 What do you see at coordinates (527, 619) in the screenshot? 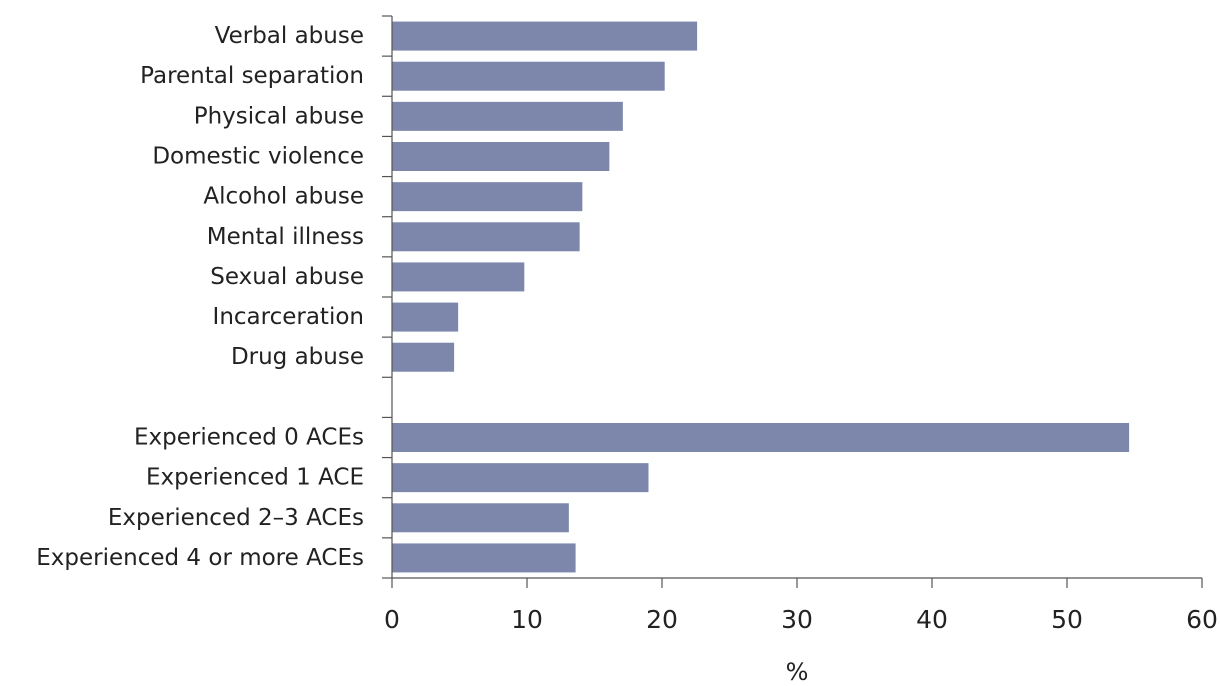
I see `x-tick-label: 10` at bounding box center [527, 619].